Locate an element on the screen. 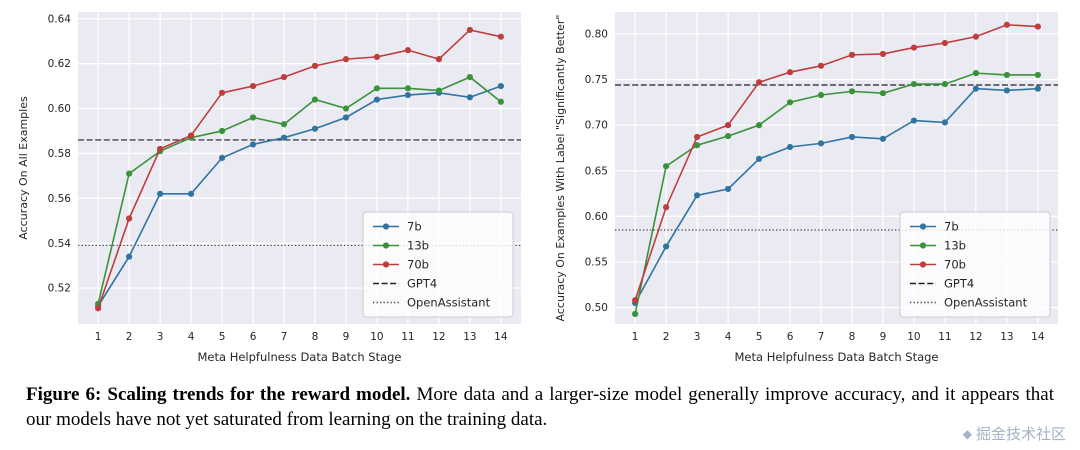 The image size is (1080, 450). svg-text: 0.80 is located at coordinates (596, 34).